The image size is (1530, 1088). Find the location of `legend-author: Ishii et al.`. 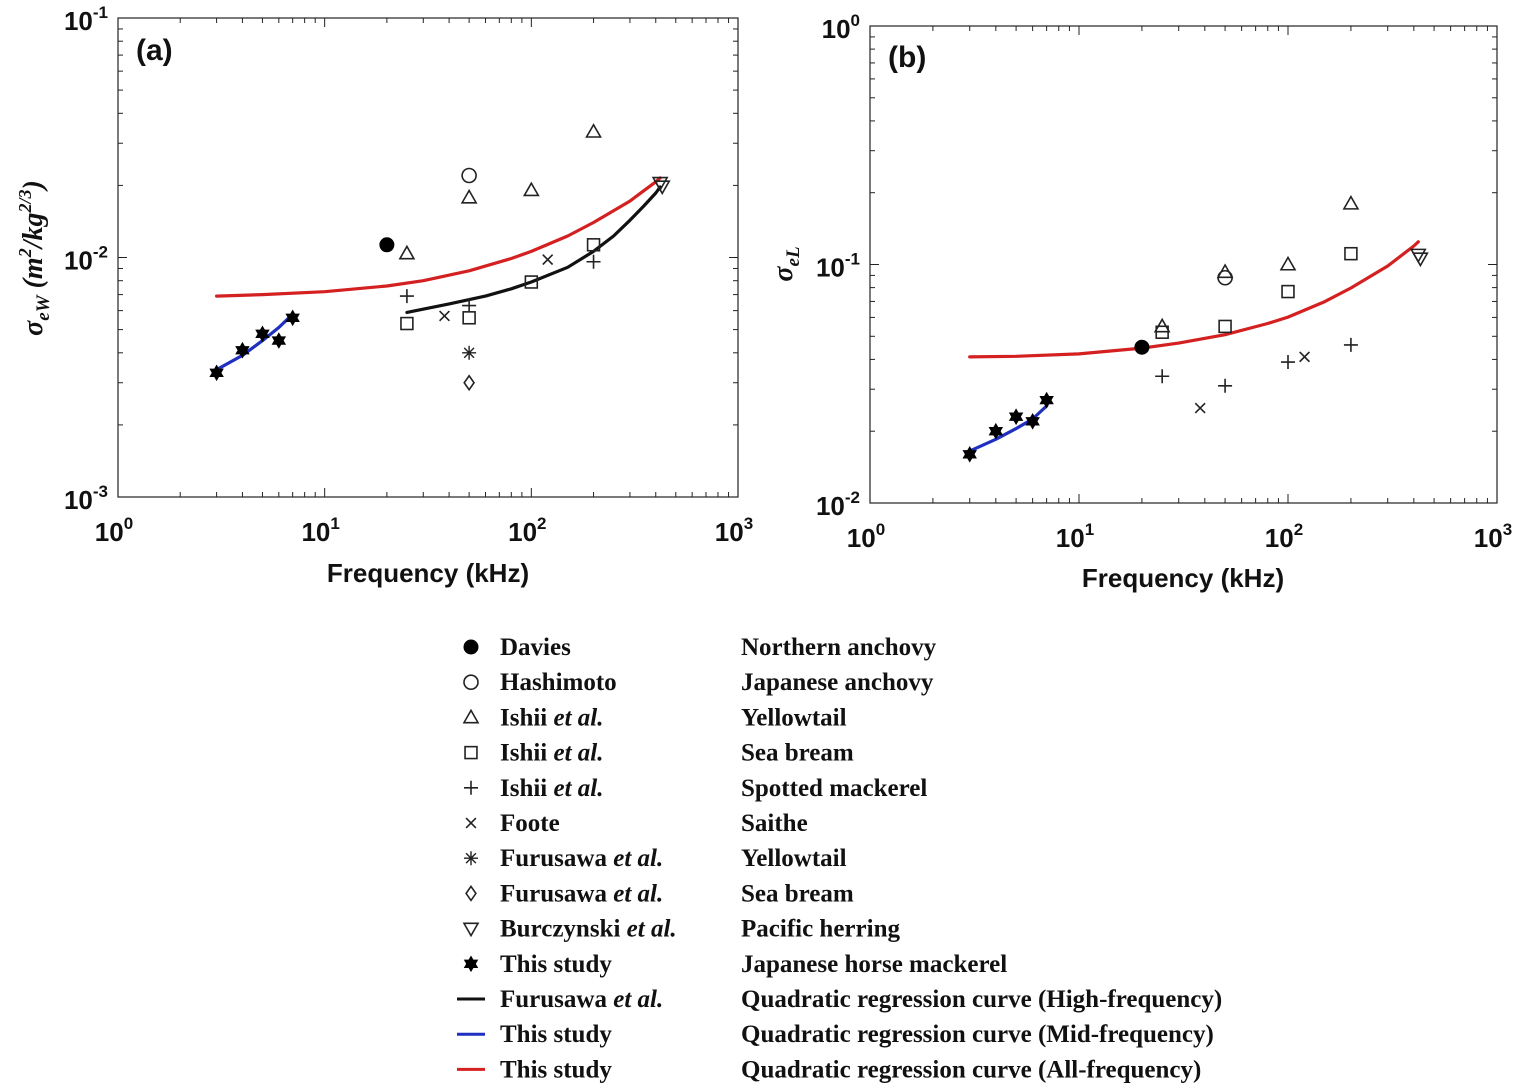

legend-author: Ishii et al. is located at coordinates (552, 753).